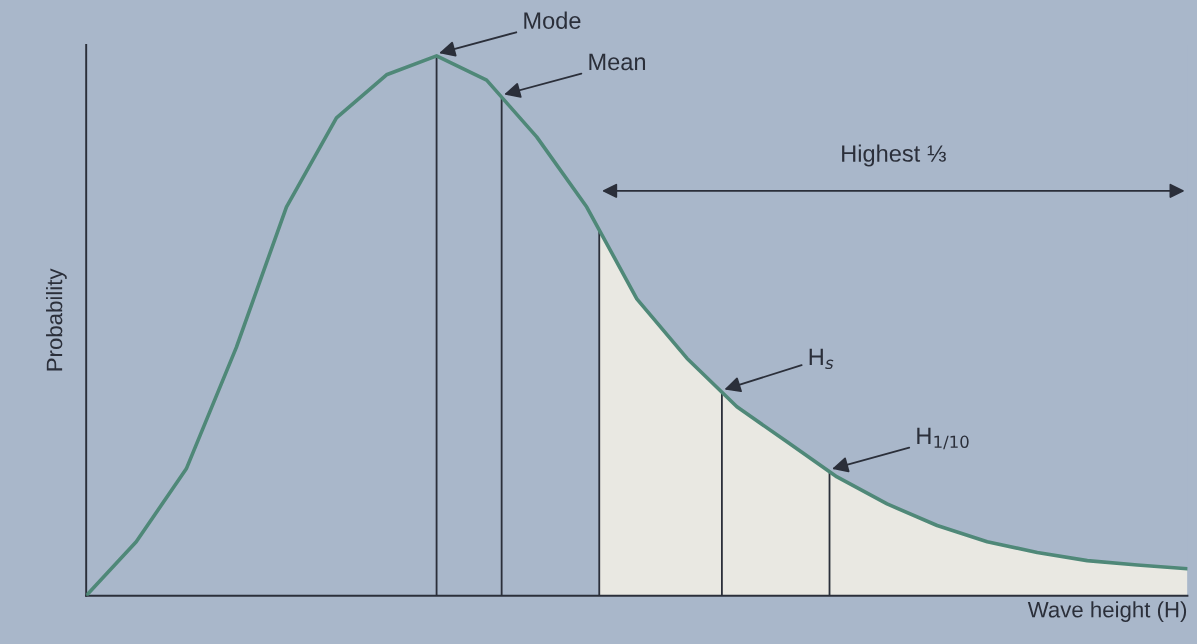 The width and height of the screenshot is (1197, 644). I want to click on x-axis-title: Wave height (H), so click(1107, 611).